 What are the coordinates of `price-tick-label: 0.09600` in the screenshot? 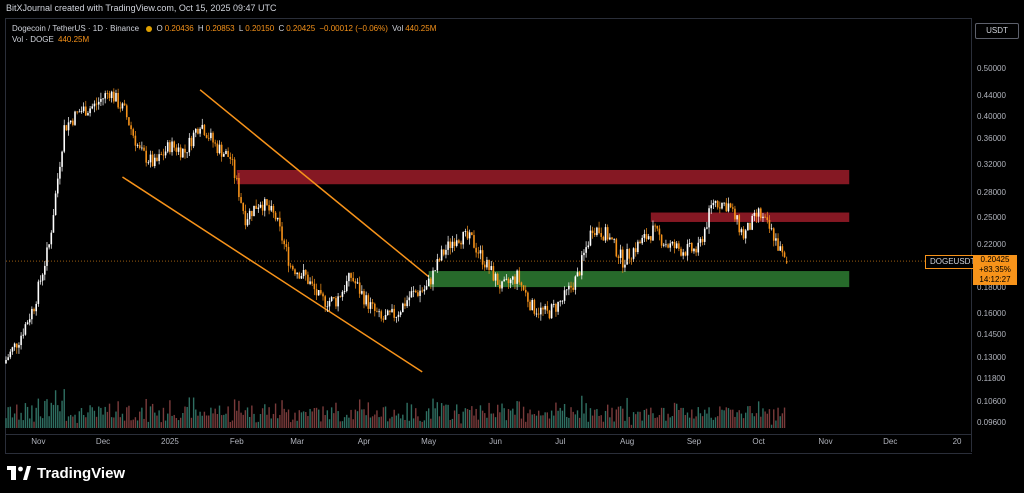 It's located at (991, 423).